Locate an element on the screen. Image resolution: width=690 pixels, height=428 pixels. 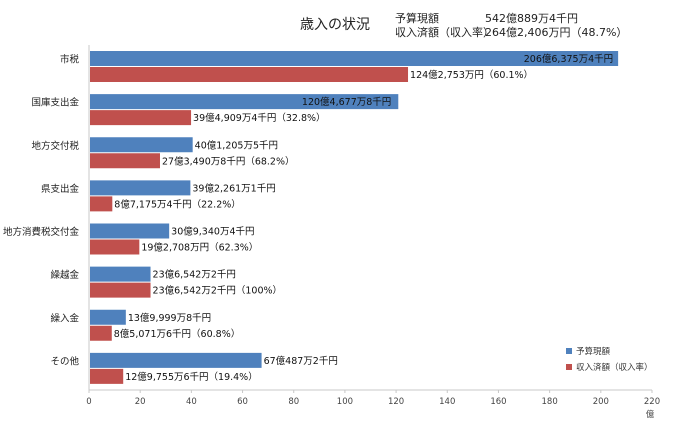
x-tick-label: 180 is located at coordinates (550, 402).